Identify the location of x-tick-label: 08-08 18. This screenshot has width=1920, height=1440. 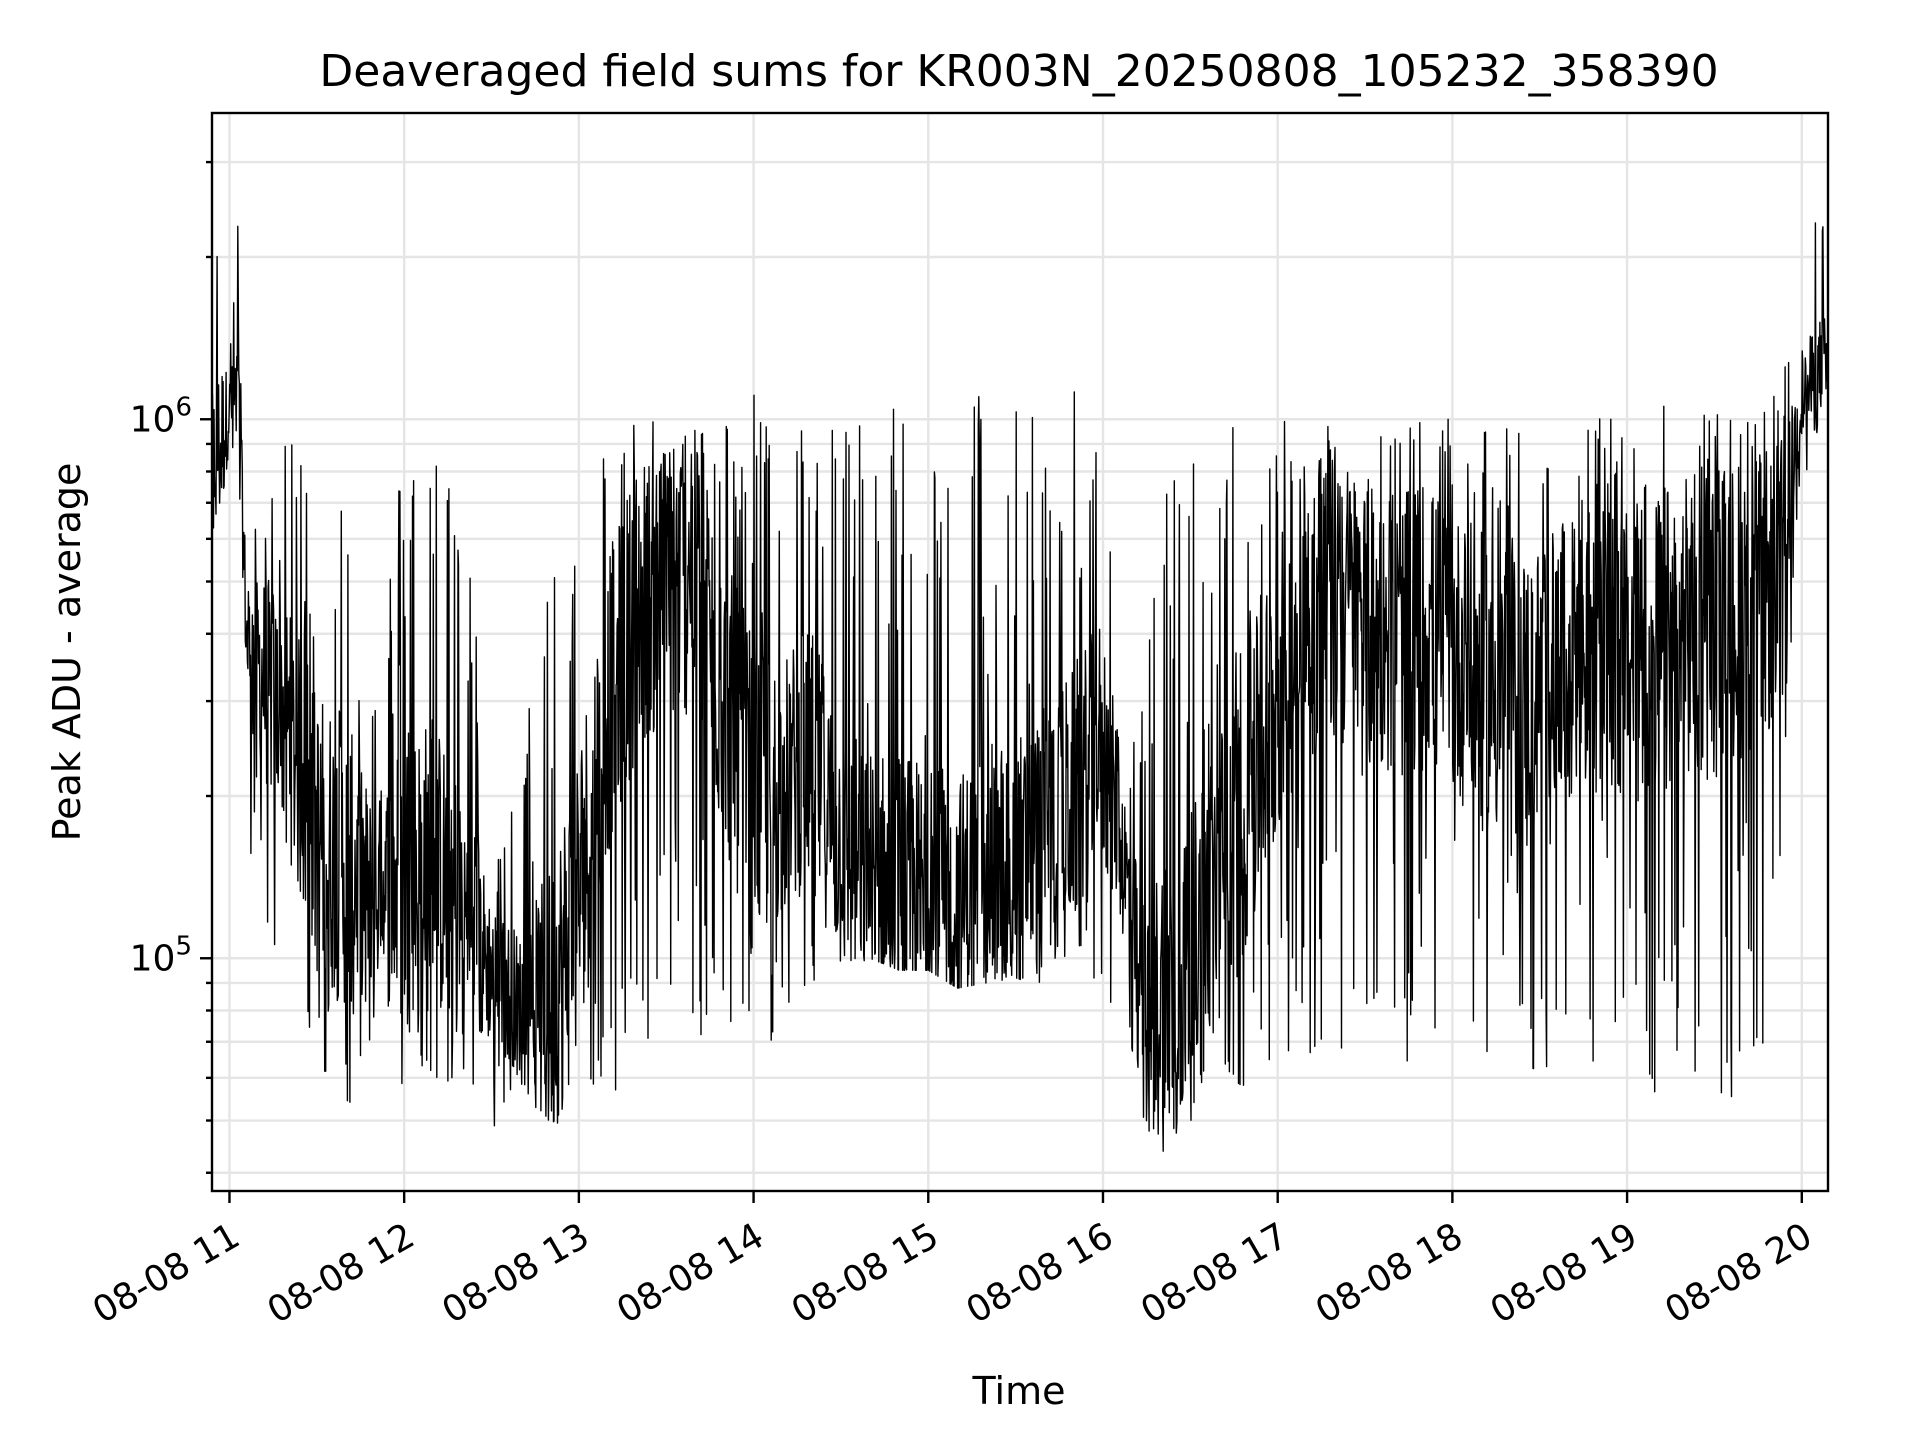
(1389, 1273).